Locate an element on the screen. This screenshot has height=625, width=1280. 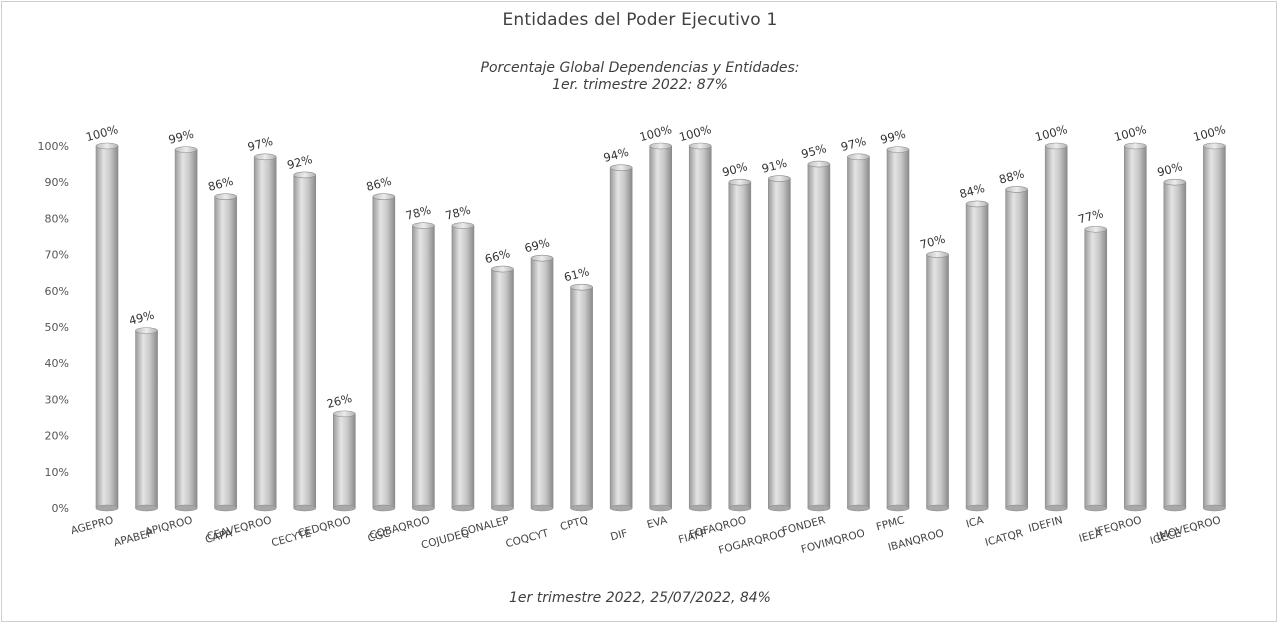
x-tick-label: FPMC is located at coordinates (890, 523).